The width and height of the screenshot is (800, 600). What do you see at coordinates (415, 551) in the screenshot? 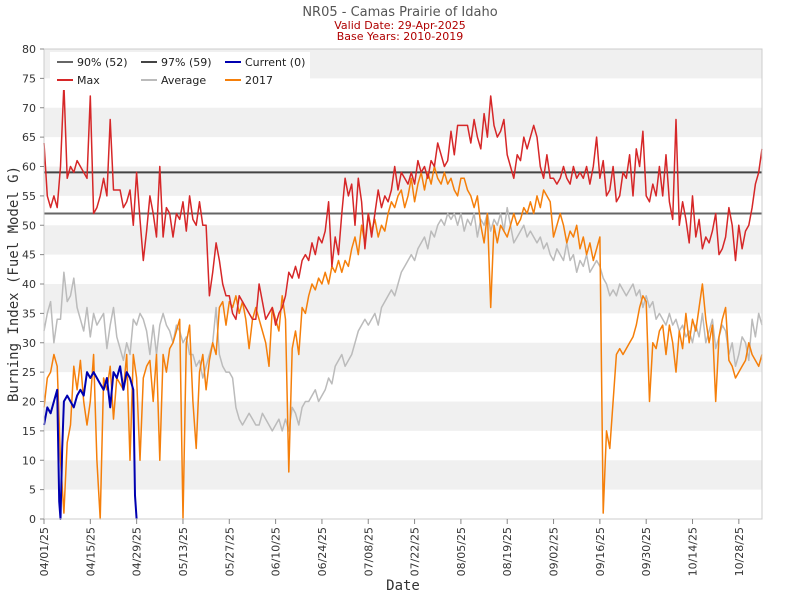
I see `x-tick-label: 07/22/25` at bounding box center [415, 551].